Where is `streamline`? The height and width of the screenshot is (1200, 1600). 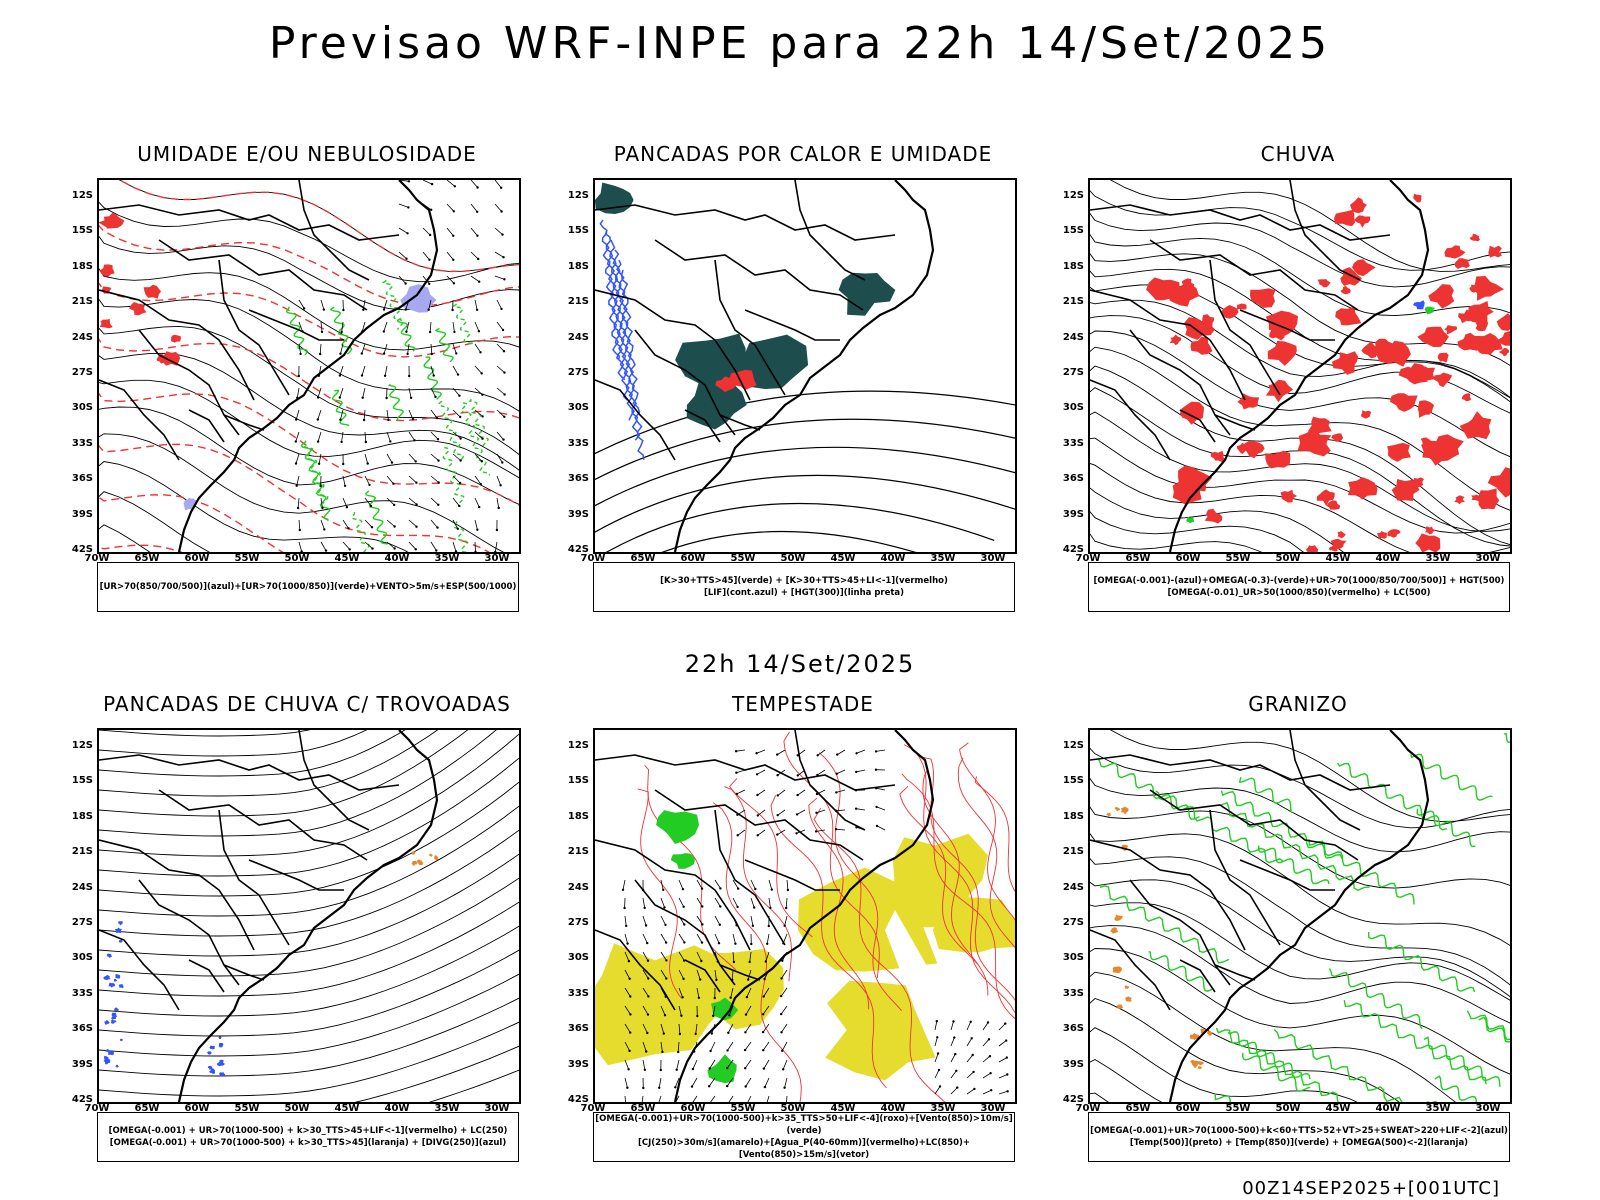
streamline is located at coordinates (309, 993).